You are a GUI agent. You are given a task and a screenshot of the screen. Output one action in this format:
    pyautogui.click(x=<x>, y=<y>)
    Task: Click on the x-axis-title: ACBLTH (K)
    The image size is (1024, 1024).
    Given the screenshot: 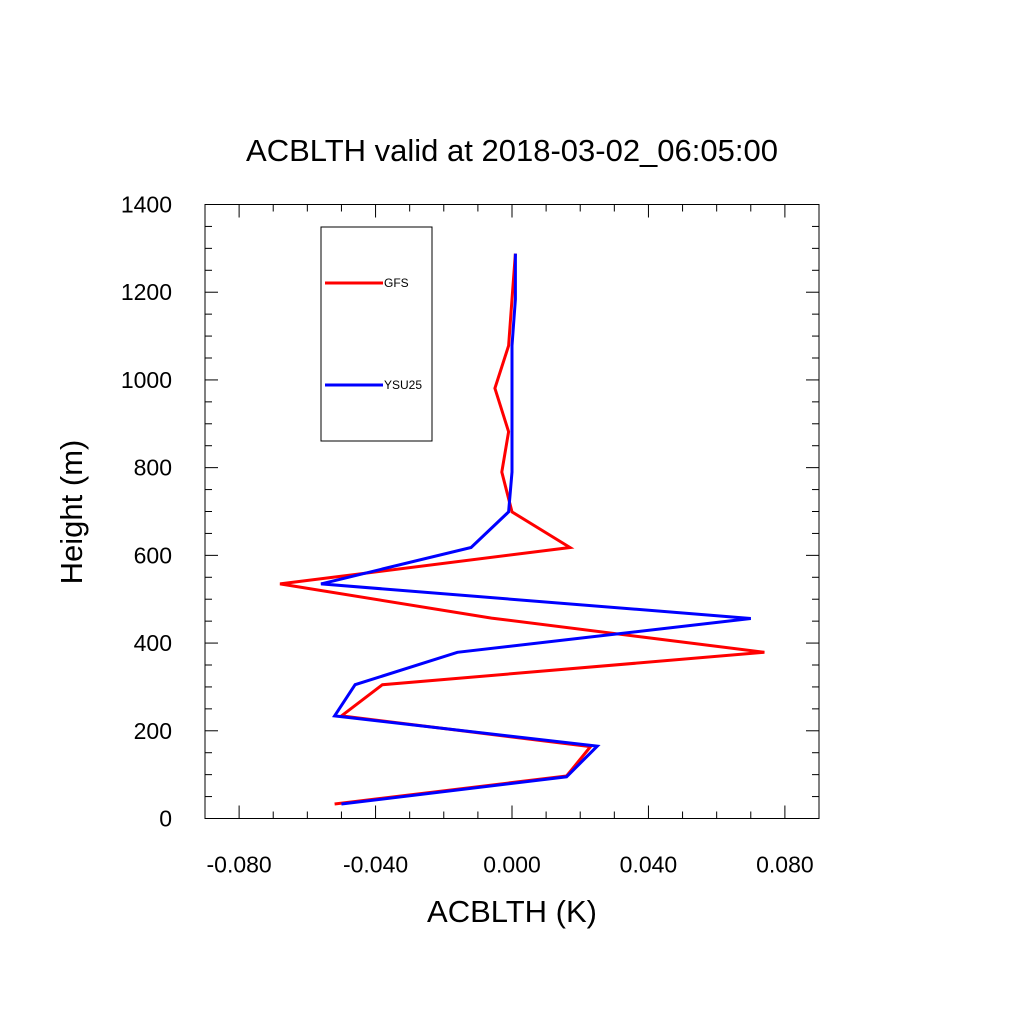 What is the action you would take?
    pyautogui.click(x=512, y=911)
    